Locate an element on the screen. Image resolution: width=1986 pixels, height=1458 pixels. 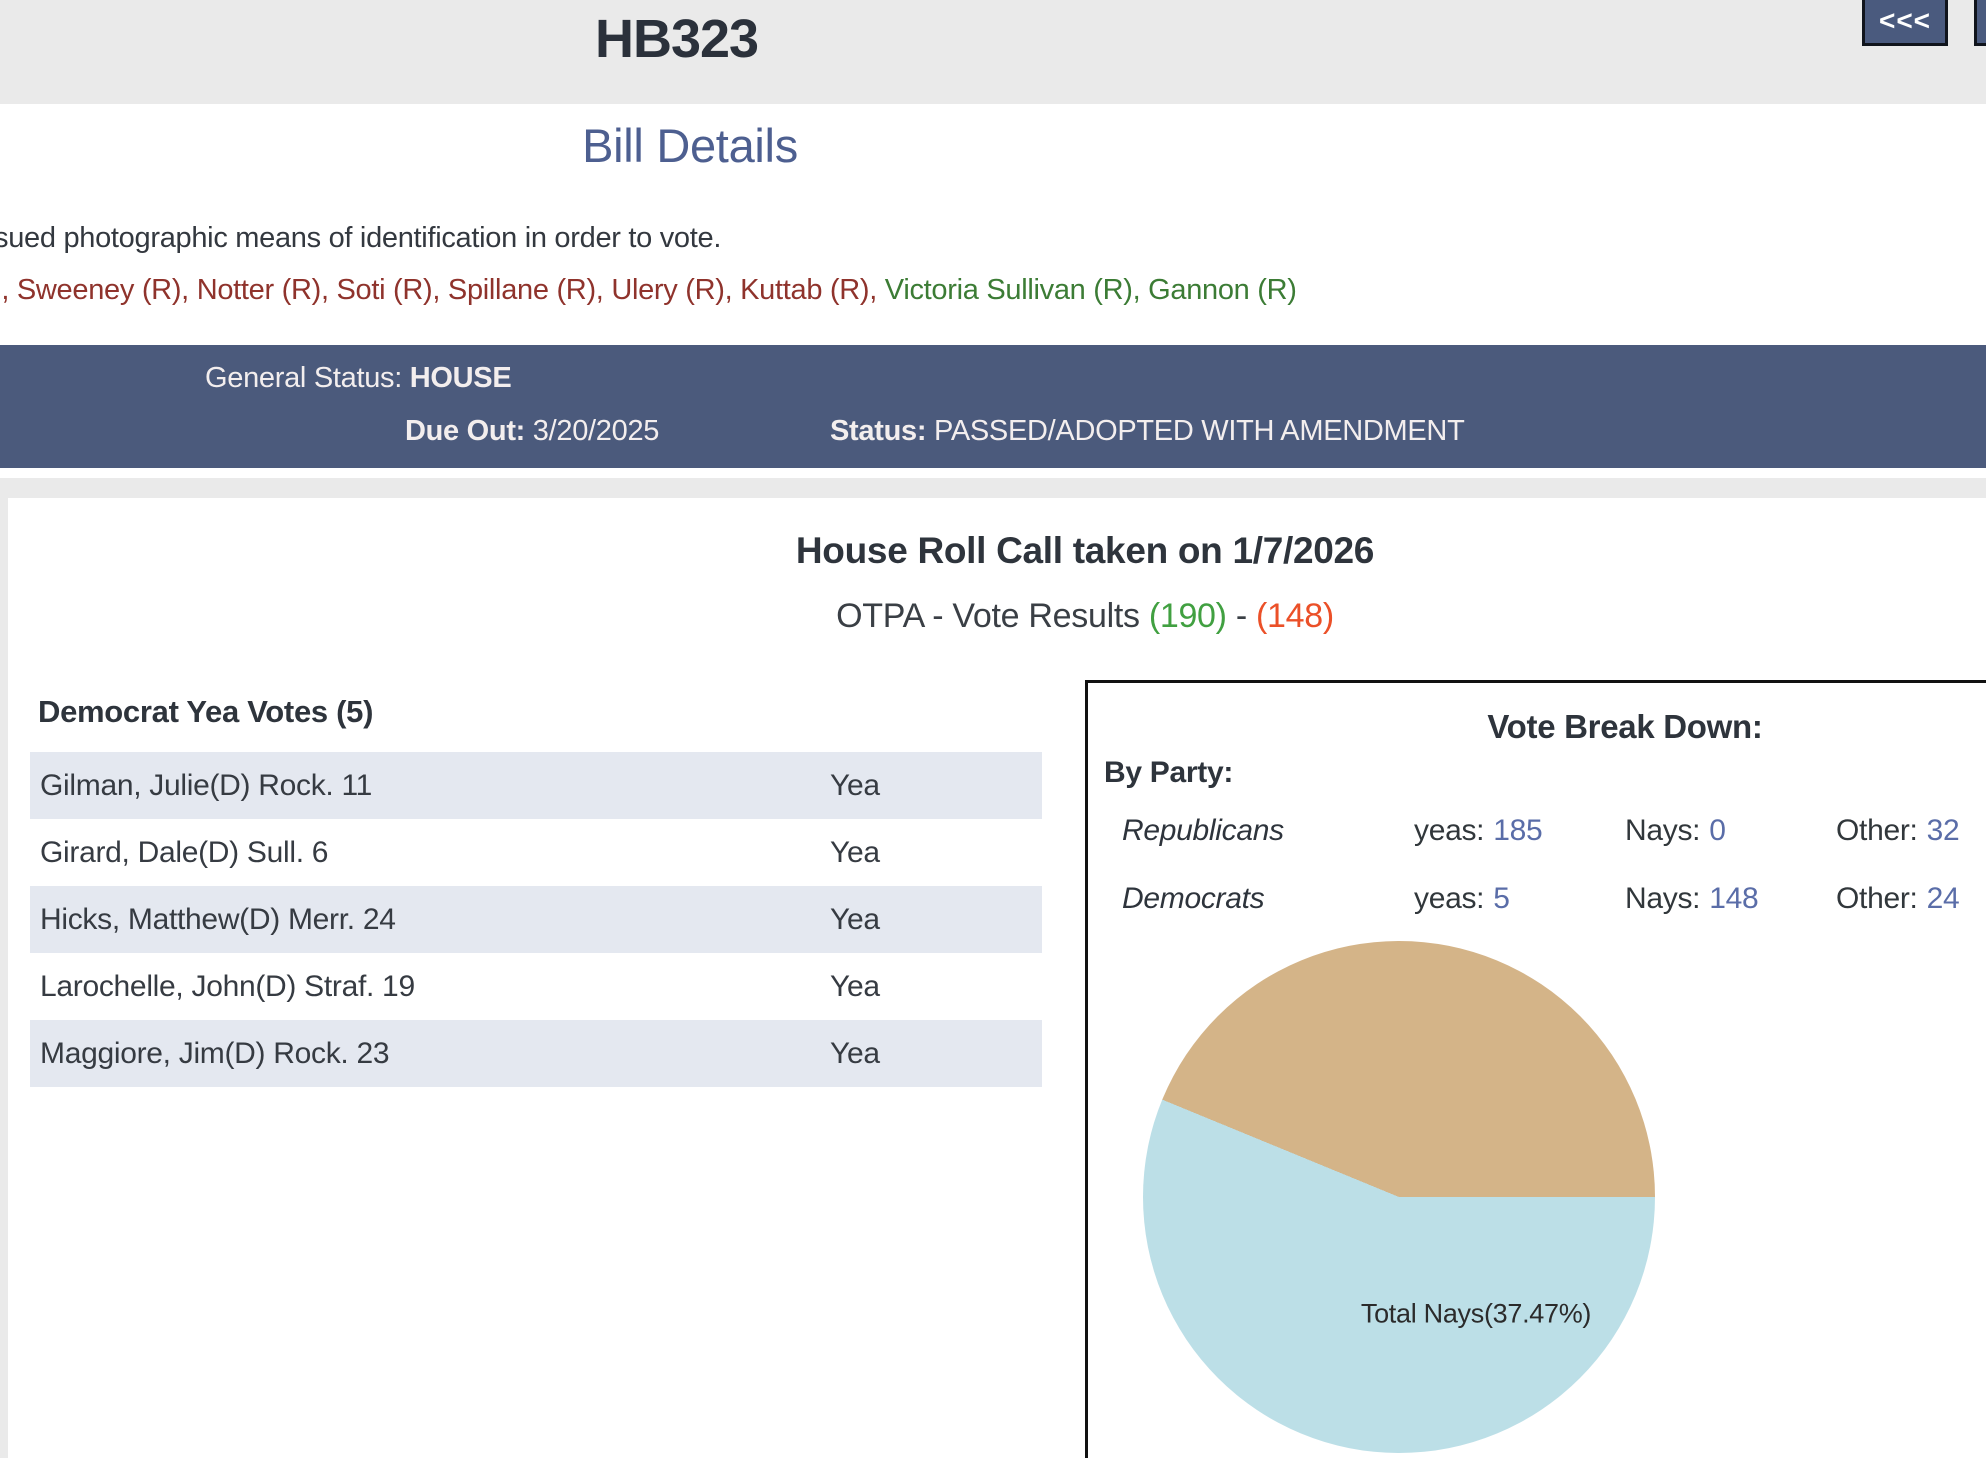
vote-table-title: Democrat Yea Votes (5) is located at coordinates (206, 711).